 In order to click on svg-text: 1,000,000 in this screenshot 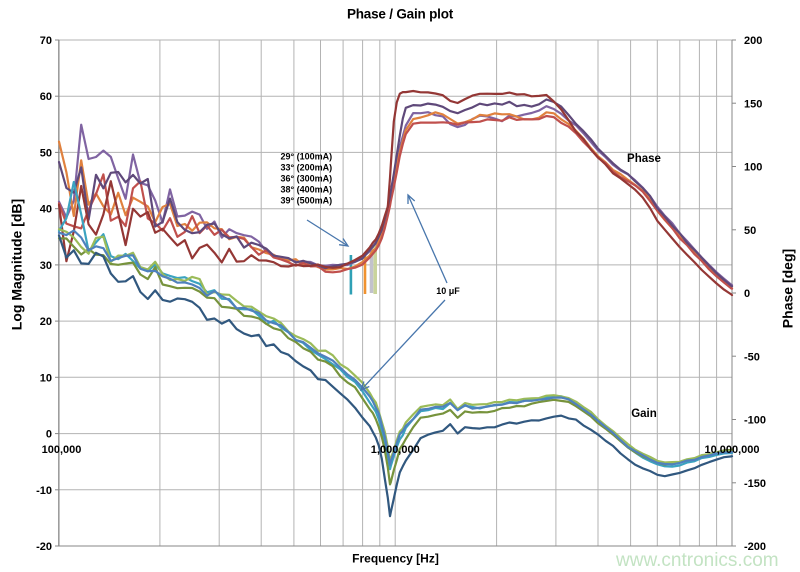, I will do `click(395, 450)`.